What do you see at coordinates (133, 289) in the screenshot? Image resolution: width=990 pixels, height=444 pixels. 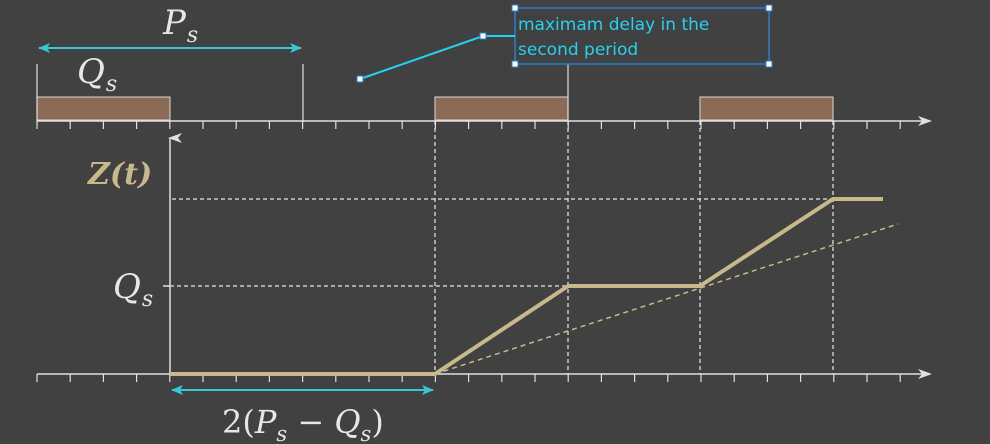 I see `q-level-label: Qs` at bounding box center [133, 289].